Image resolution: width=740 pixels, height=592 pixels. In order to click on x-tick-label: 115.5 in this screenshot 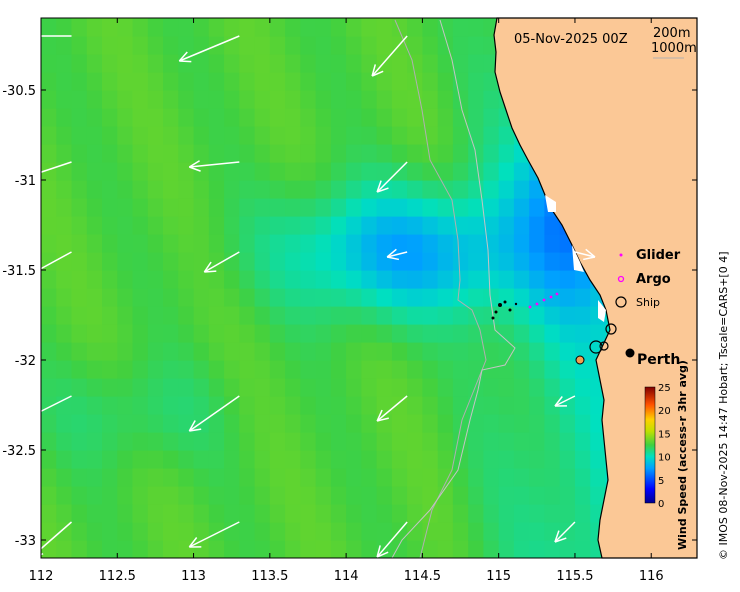, I will do `click(574, 576)`.